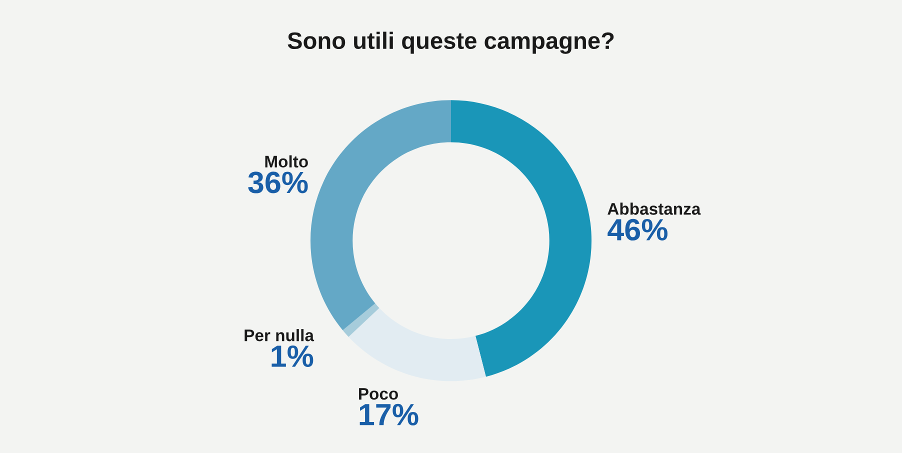 This screenshot has height=453, width=902. Describe the element at coordinates (286, 161) in the screenshot. I see `slice-label: Molto` at that location.